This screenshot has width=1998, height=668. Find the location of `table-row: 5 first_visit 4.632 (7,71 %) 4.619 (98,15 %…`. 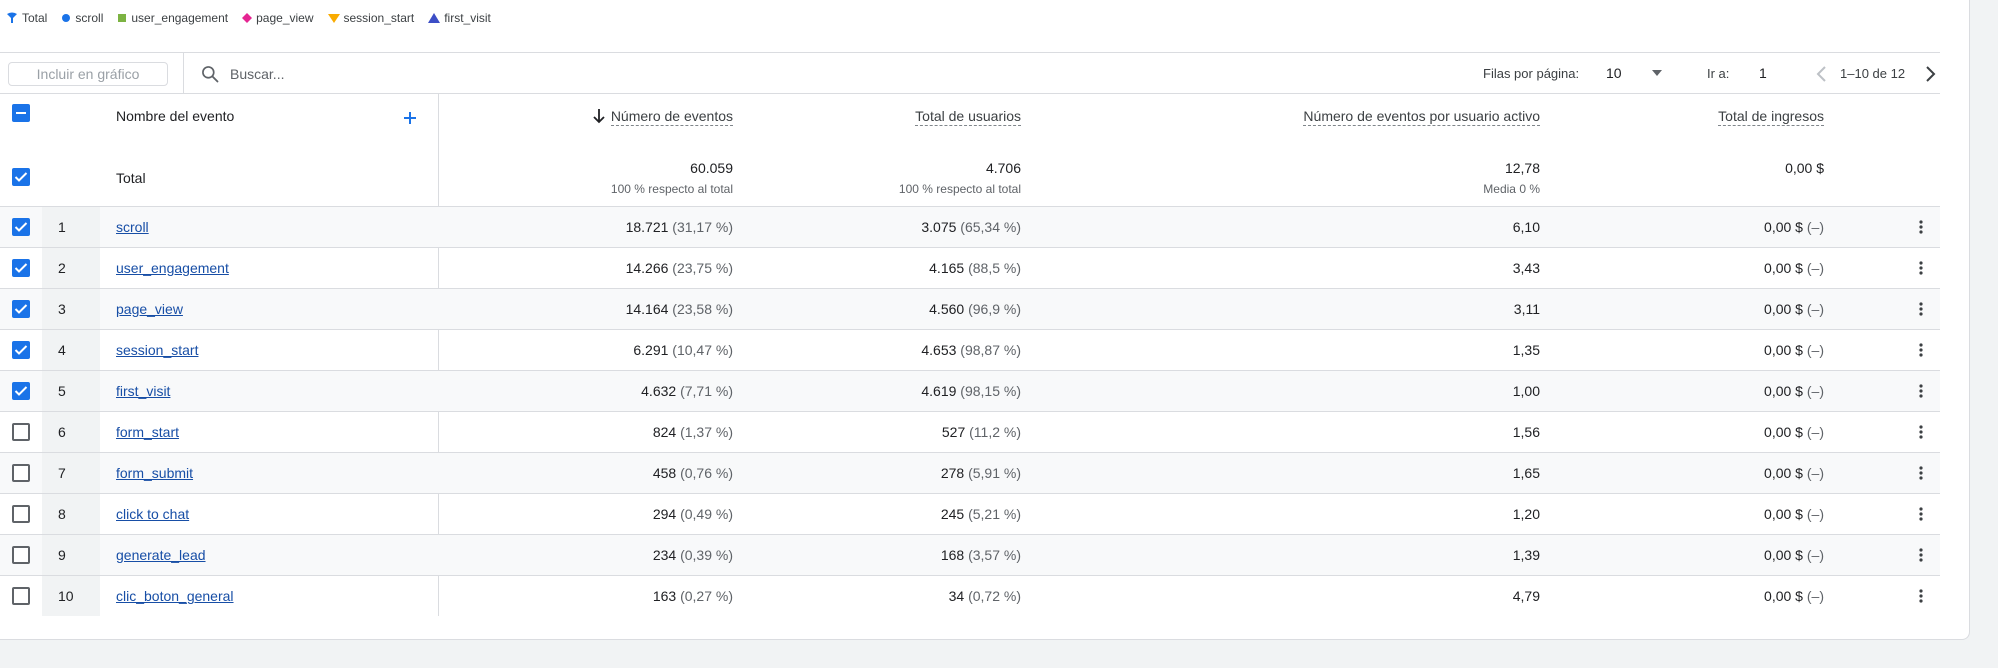

table-row: 5 first_visit 4.632 (7,71 %) 4.619 (98,15 %… is located at coordinates (970, 390).